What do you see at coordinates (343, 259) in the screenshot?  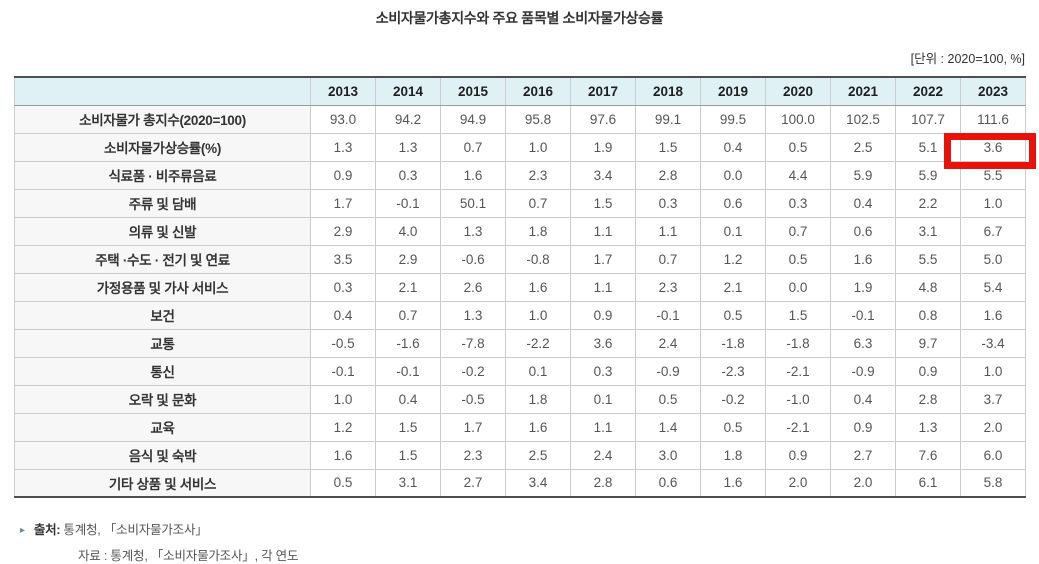 I see `value-cell: 3.5` at bounding box center [343, 259].